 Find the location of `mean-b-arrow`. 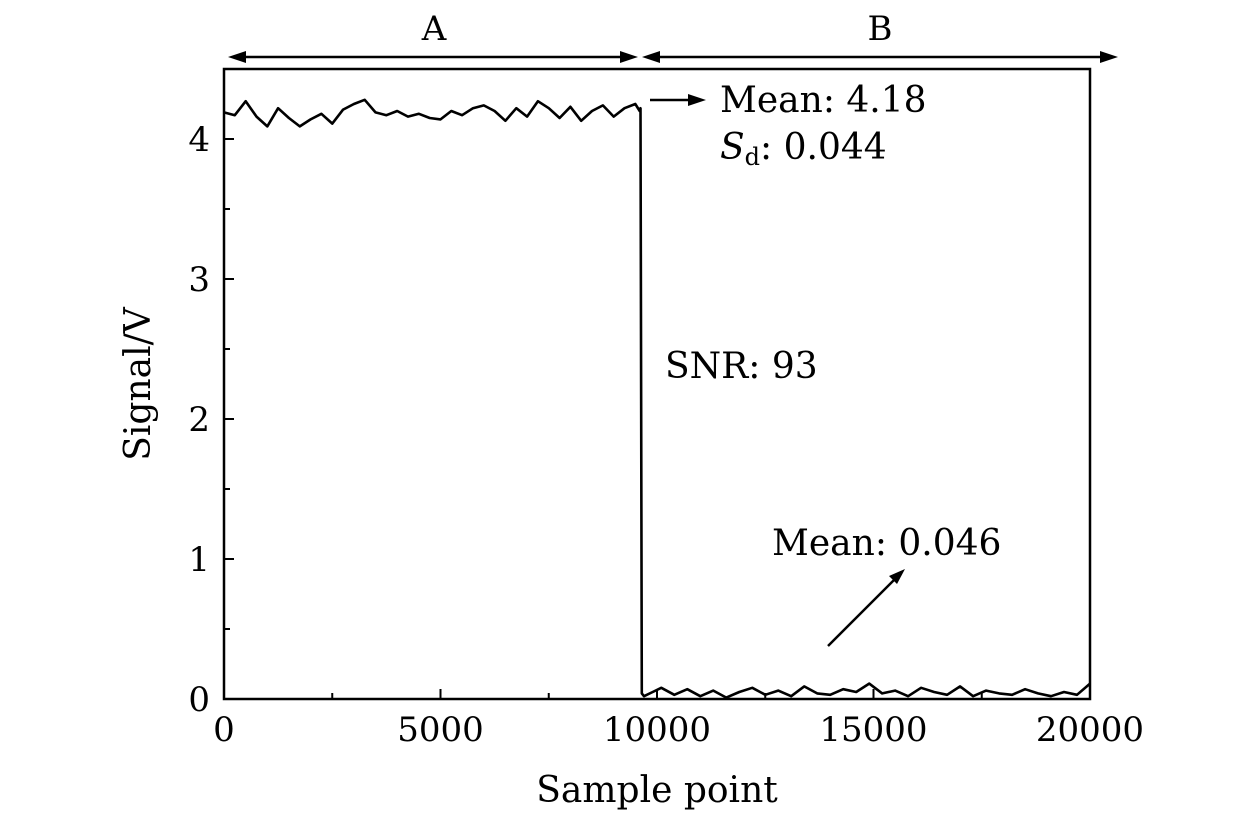

mean-b-arrow is located at coordinates (866, 608).